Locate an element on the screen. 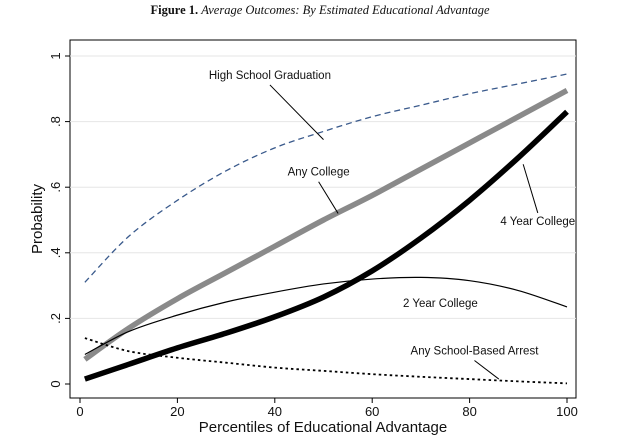  annotation-label-any-college: Any College is located at coordinates (319, 173).